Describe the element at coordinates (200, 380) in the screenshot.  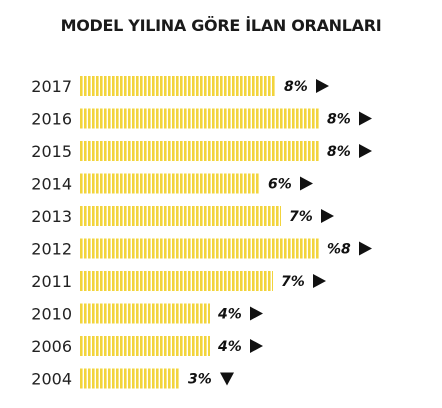
I see `value-label: 3%` at that location.